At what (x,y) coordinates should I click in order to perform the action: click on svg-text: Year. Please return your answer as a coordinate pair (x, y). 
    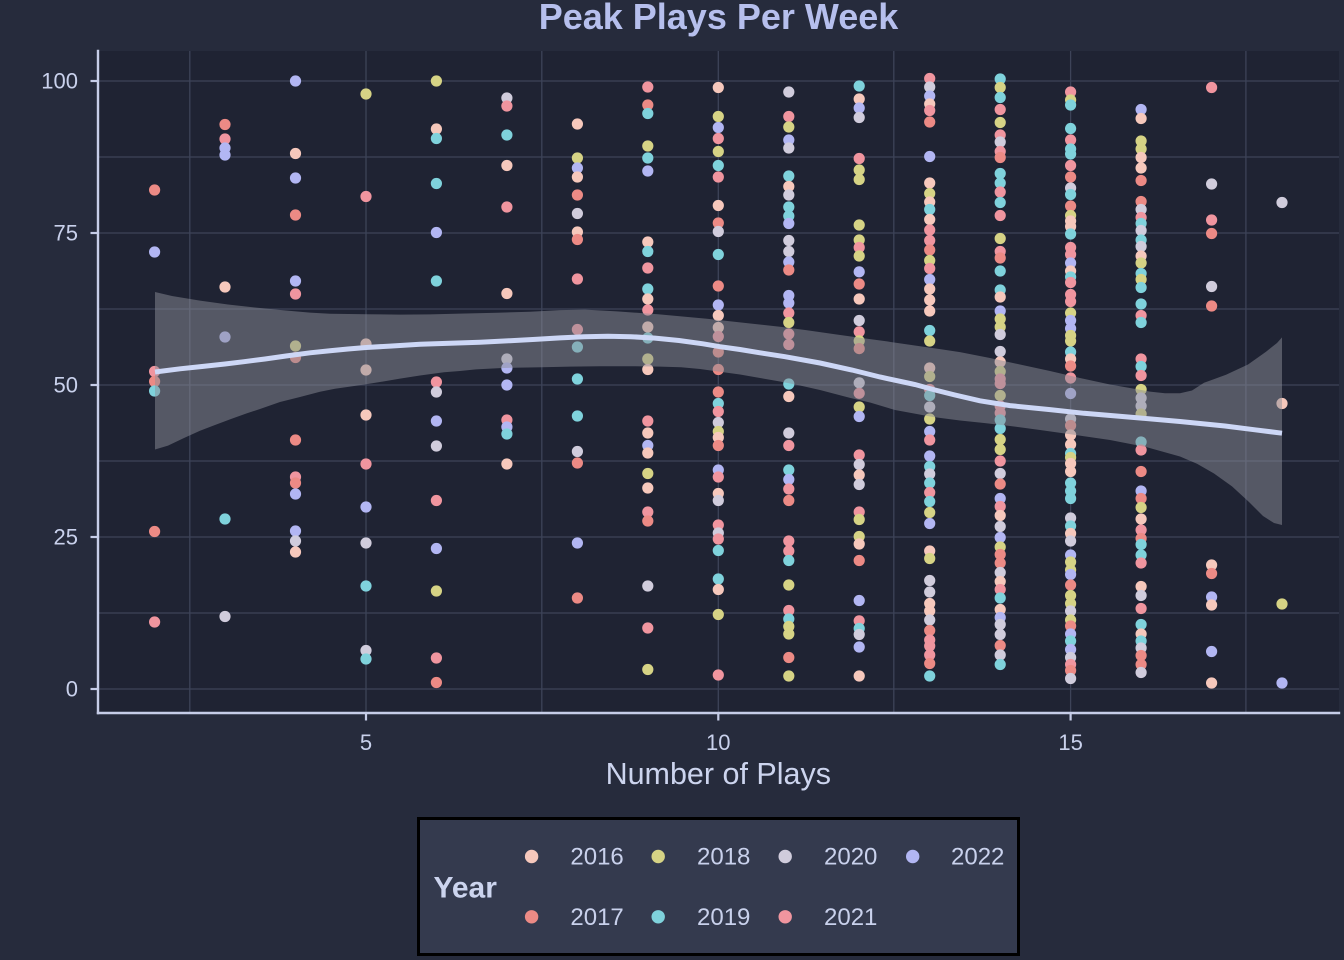
    Looking at the image, I should click on (466, 887).